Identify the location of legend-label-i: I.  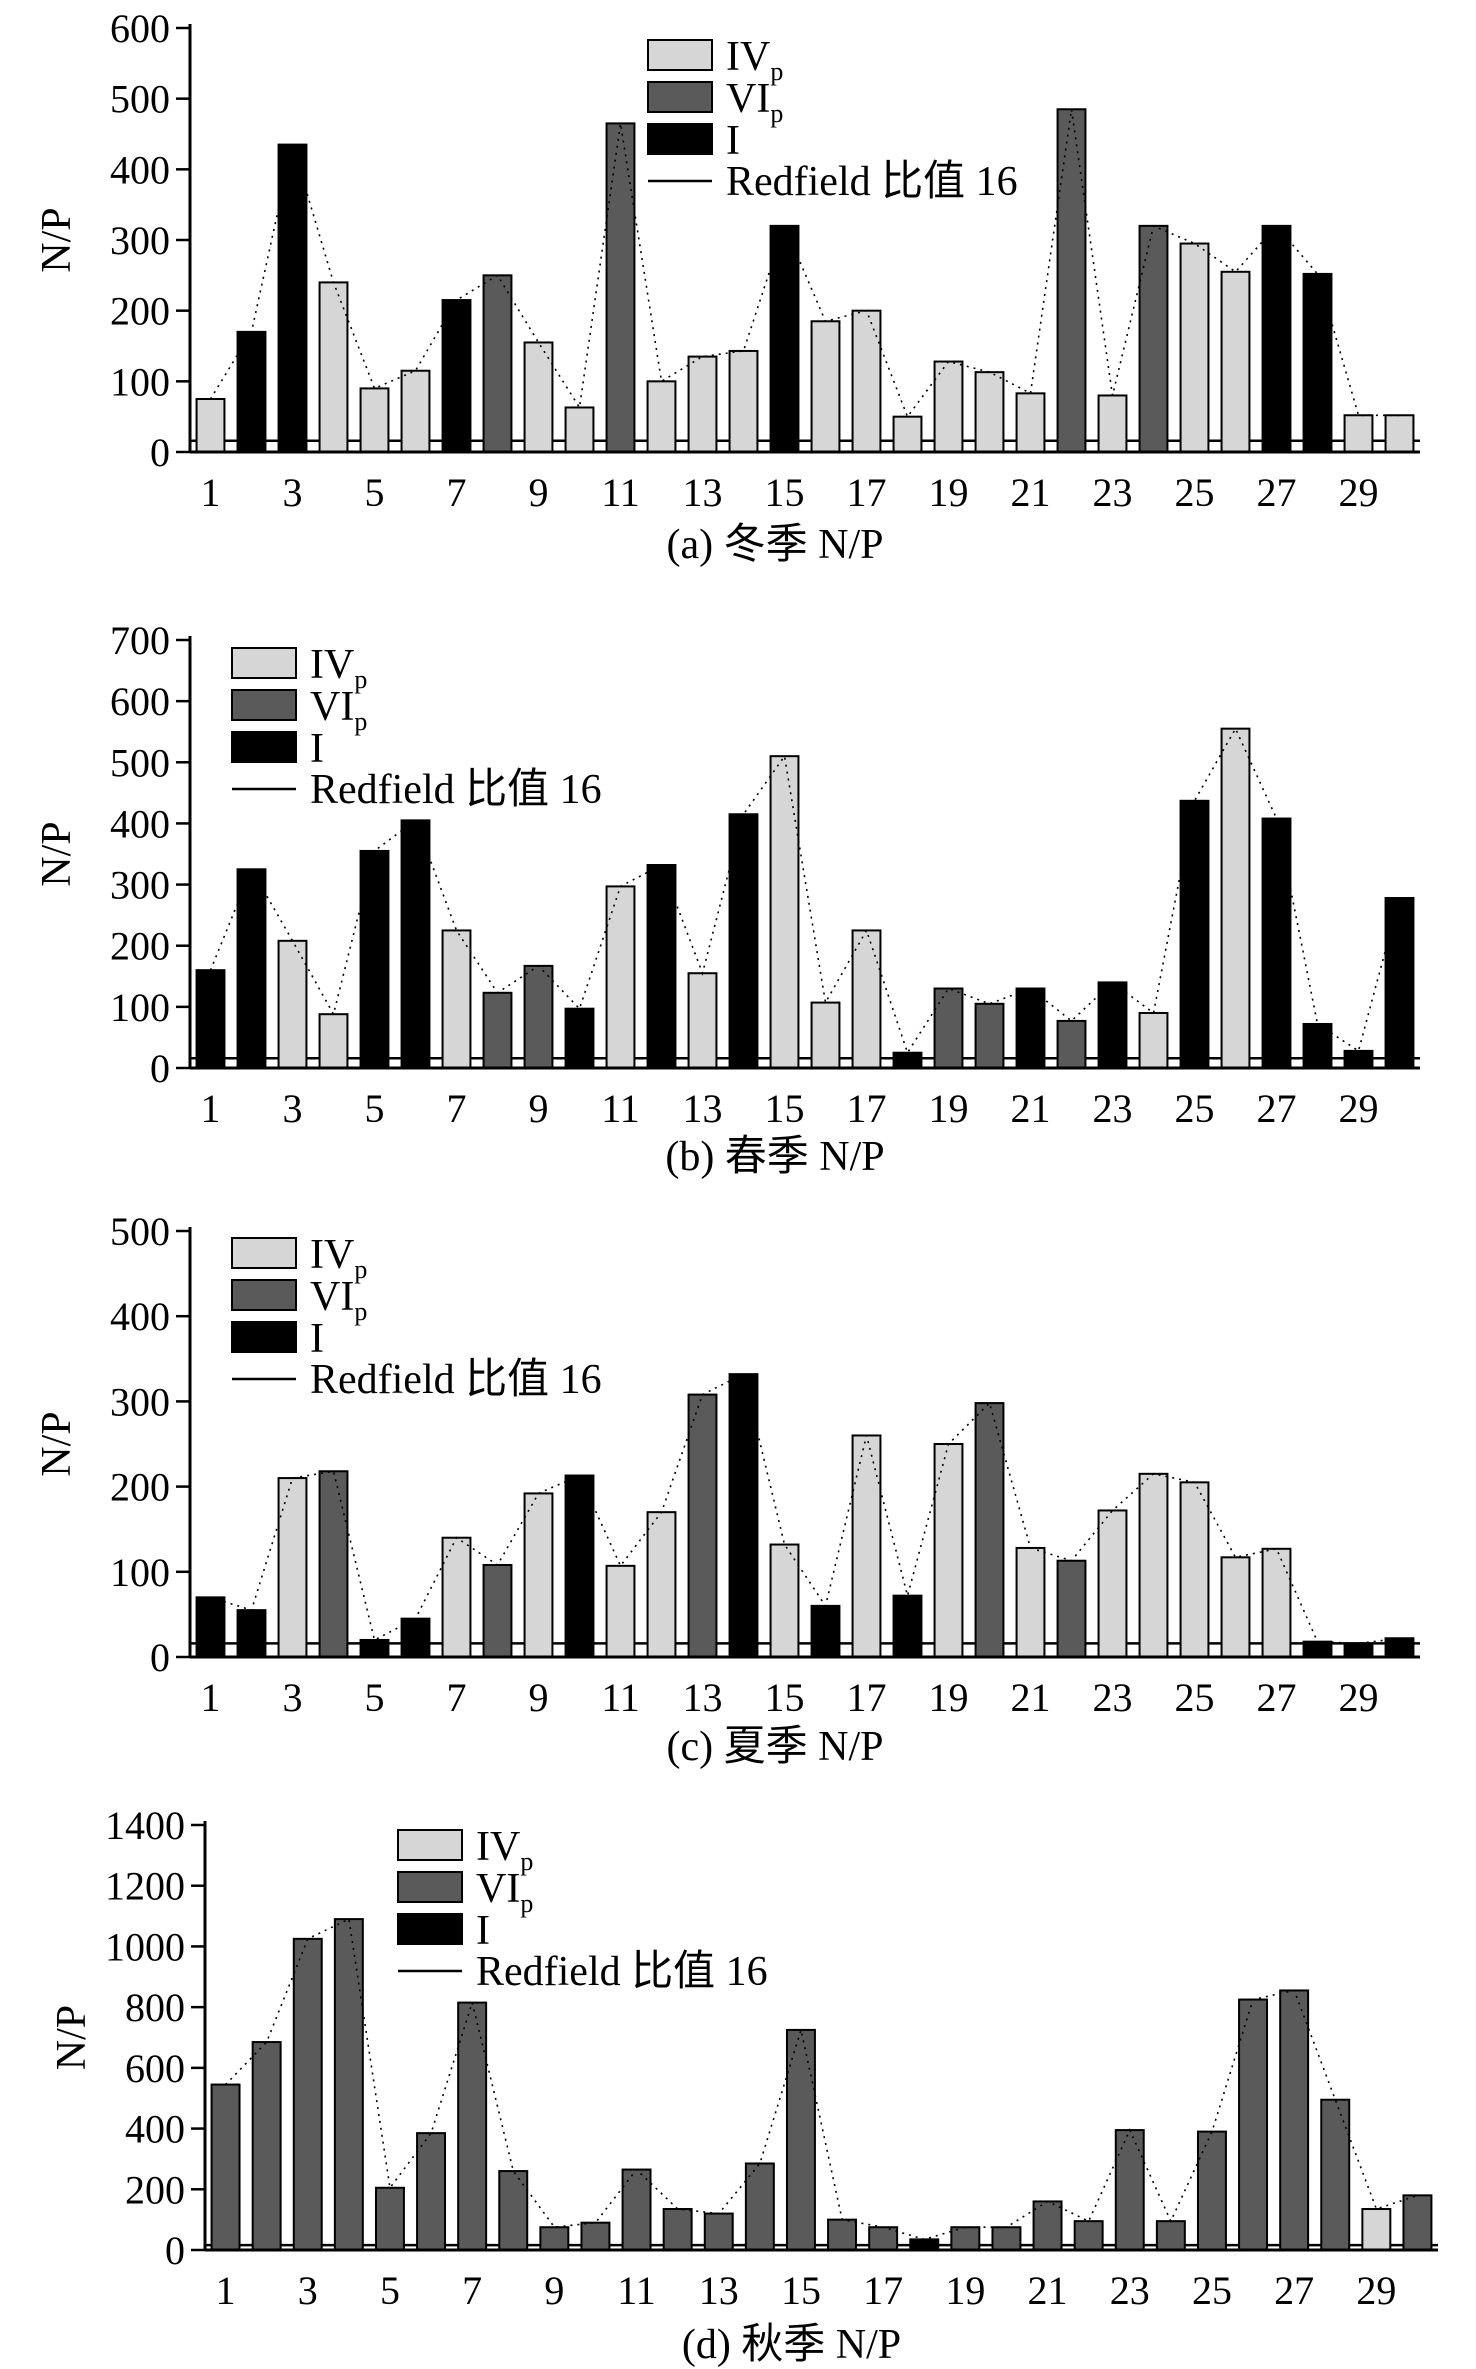
(483, 1931).